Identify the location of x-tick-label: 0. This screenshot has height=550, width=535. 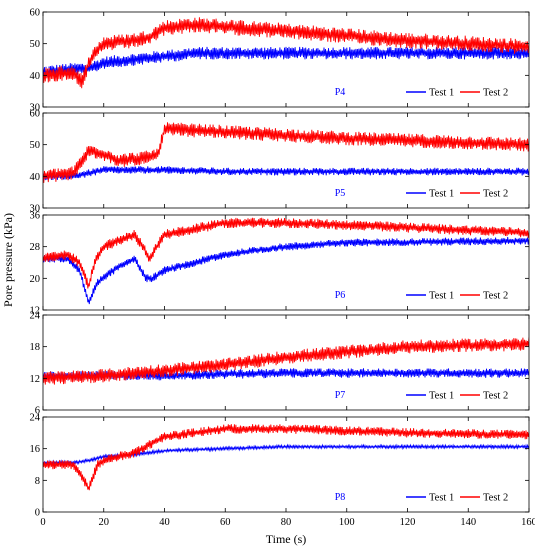
(42, 522).